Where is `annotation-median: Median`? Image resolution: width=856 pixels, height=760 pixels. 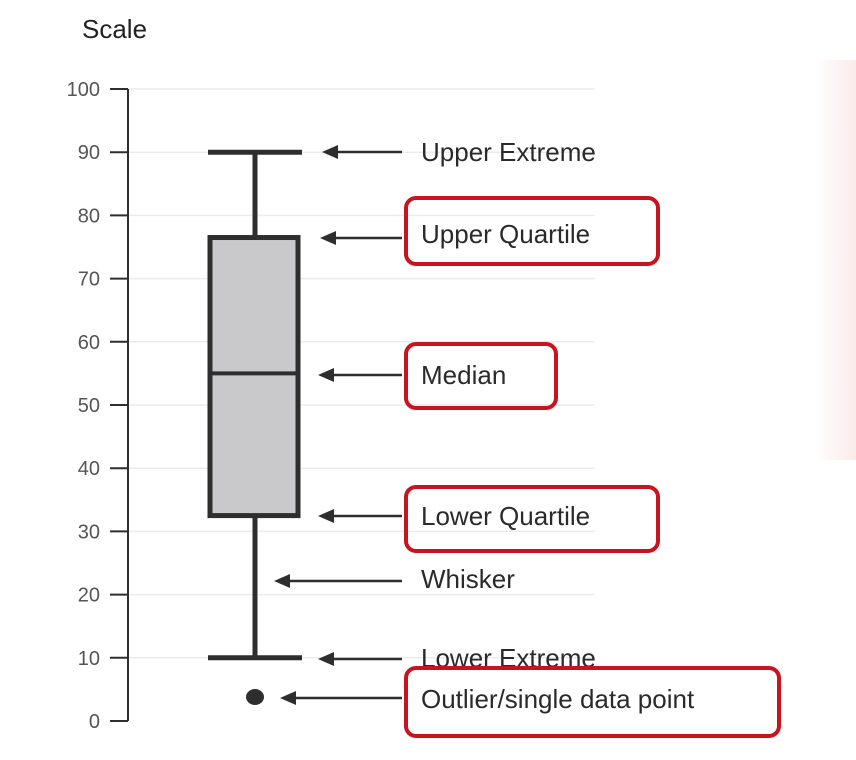 annotation-median: Median is located at coordinates (438, 376).